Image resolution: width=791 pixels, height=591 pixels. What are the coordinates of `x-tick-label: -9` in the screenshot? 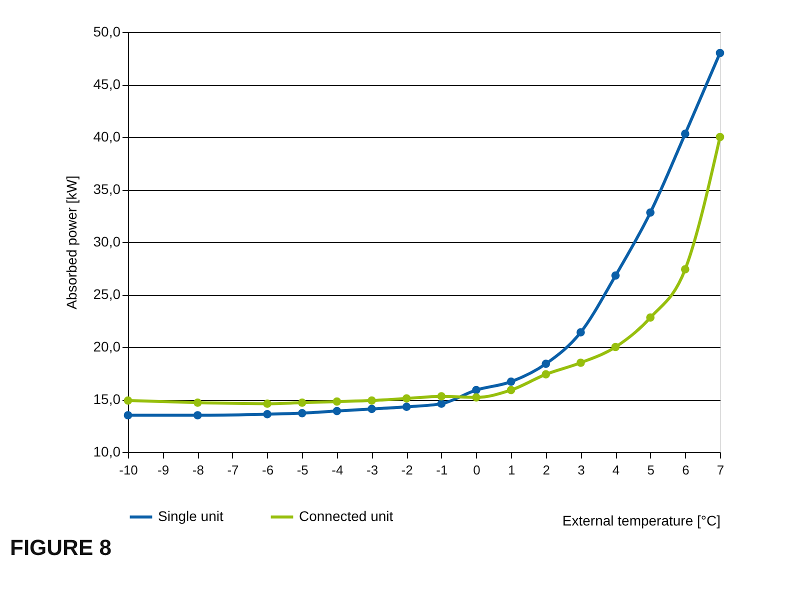 It's located at (164, 470).